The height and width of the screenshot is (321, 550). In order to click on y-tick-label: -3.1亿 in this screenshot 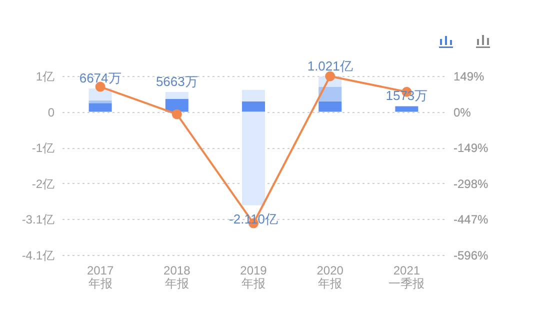, I will do `click(38, 219)`.